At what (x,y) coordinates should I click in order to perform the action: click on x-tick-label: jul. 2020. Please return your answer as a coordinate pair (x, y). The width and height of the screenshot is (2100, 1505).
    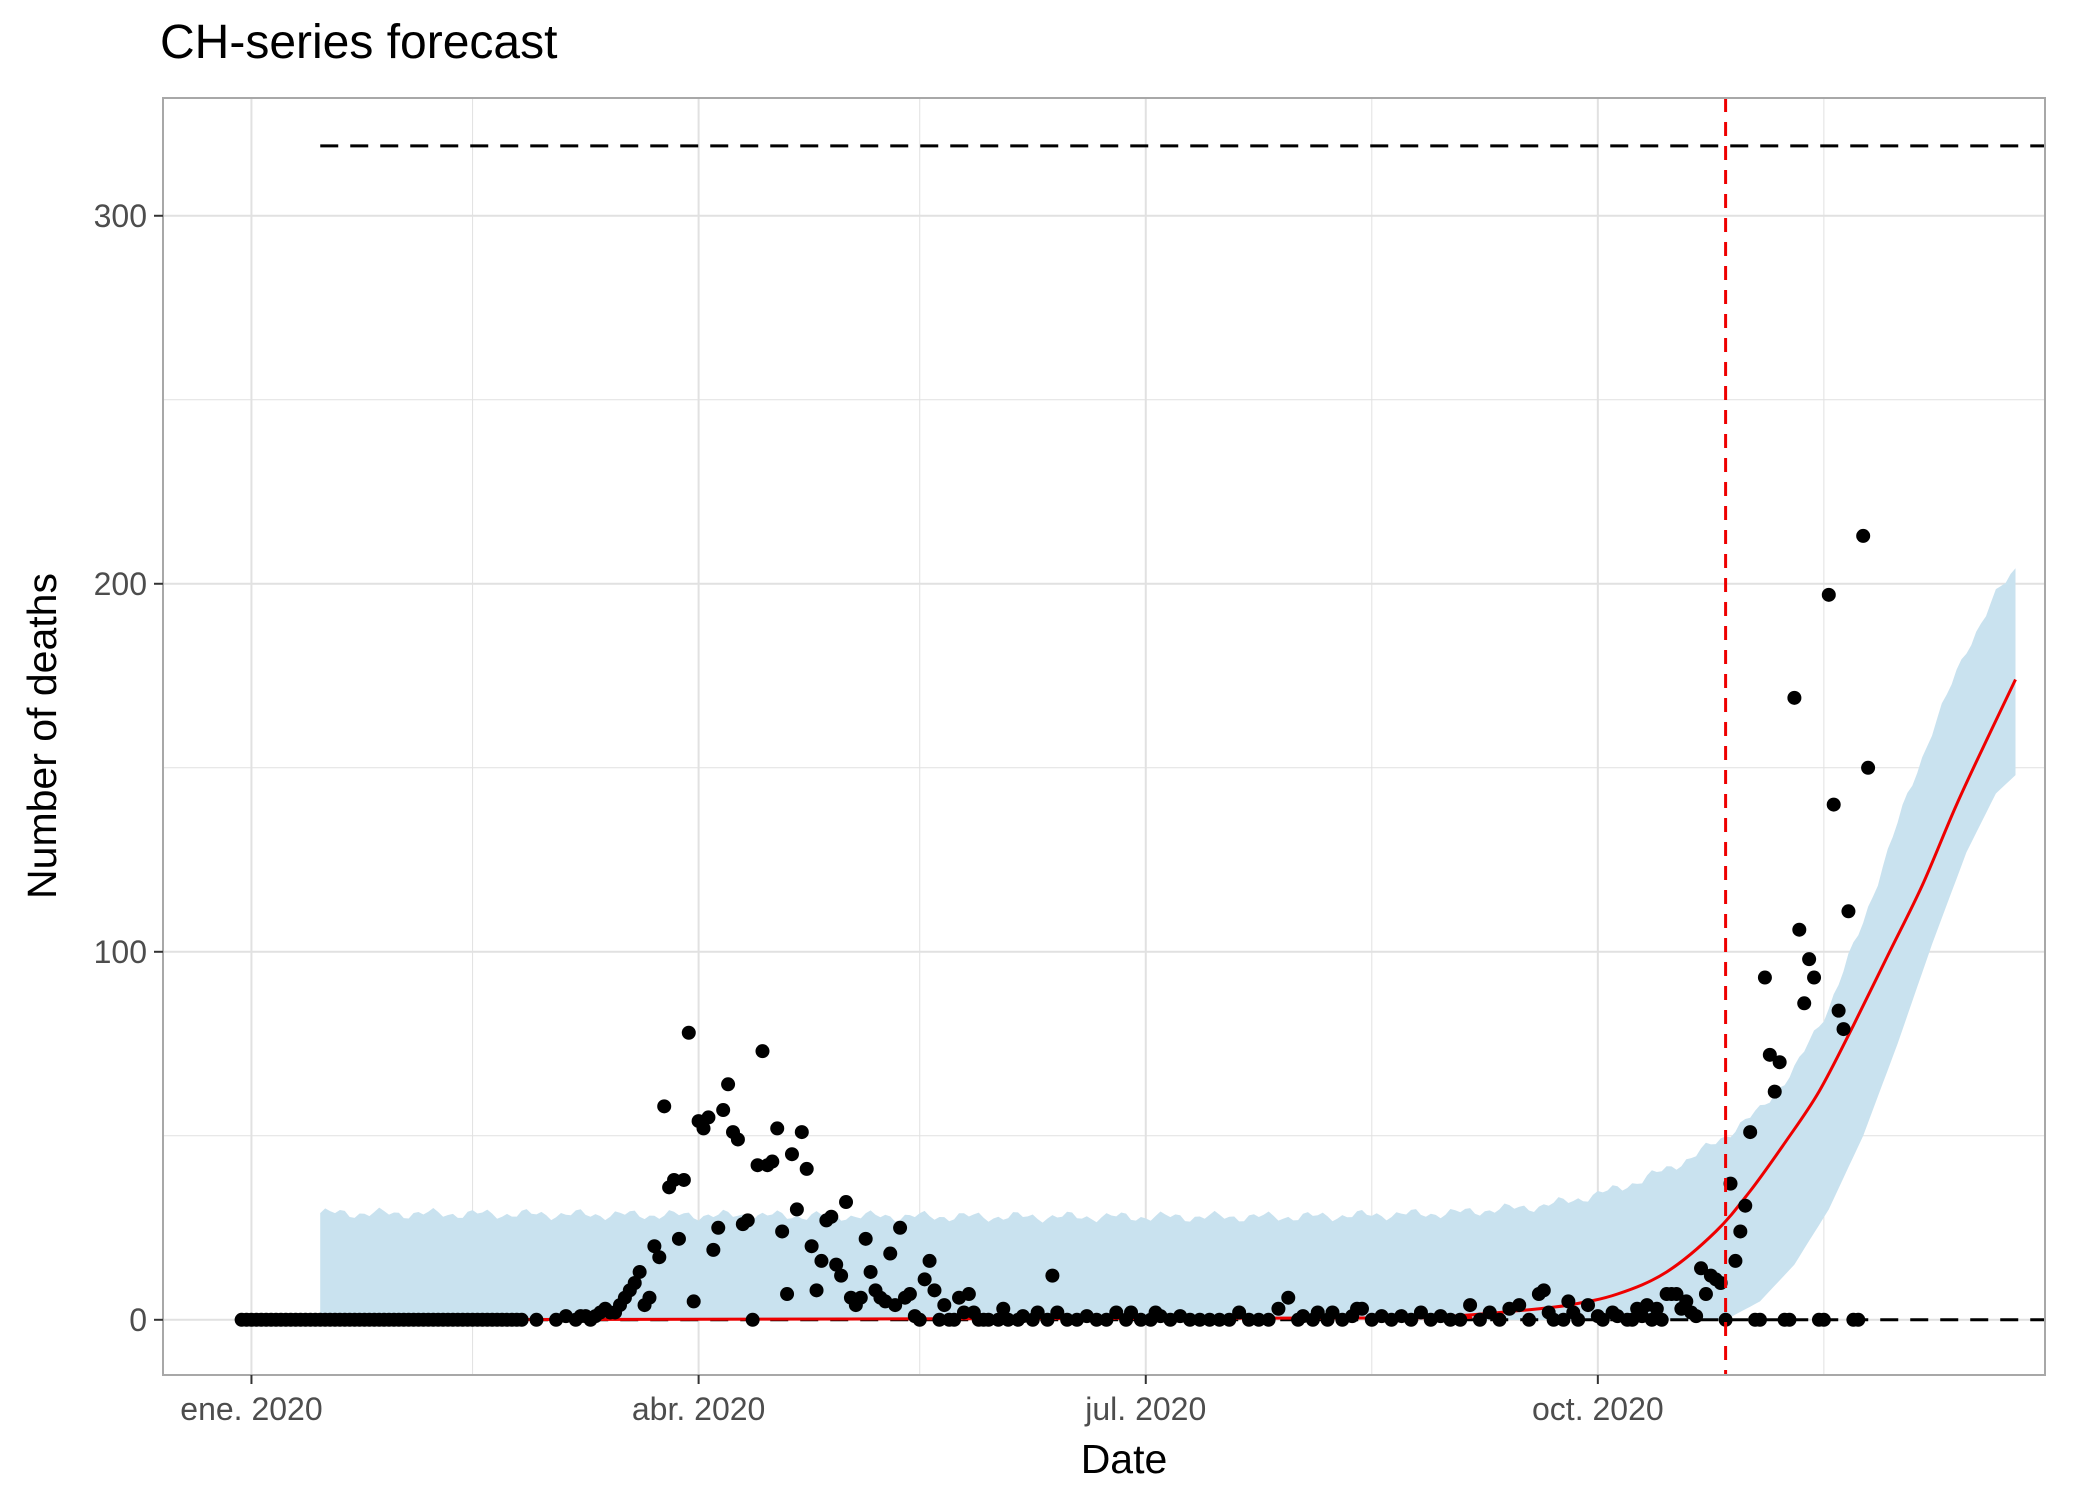
    Looking at the image, I should click on (1145, 1409).